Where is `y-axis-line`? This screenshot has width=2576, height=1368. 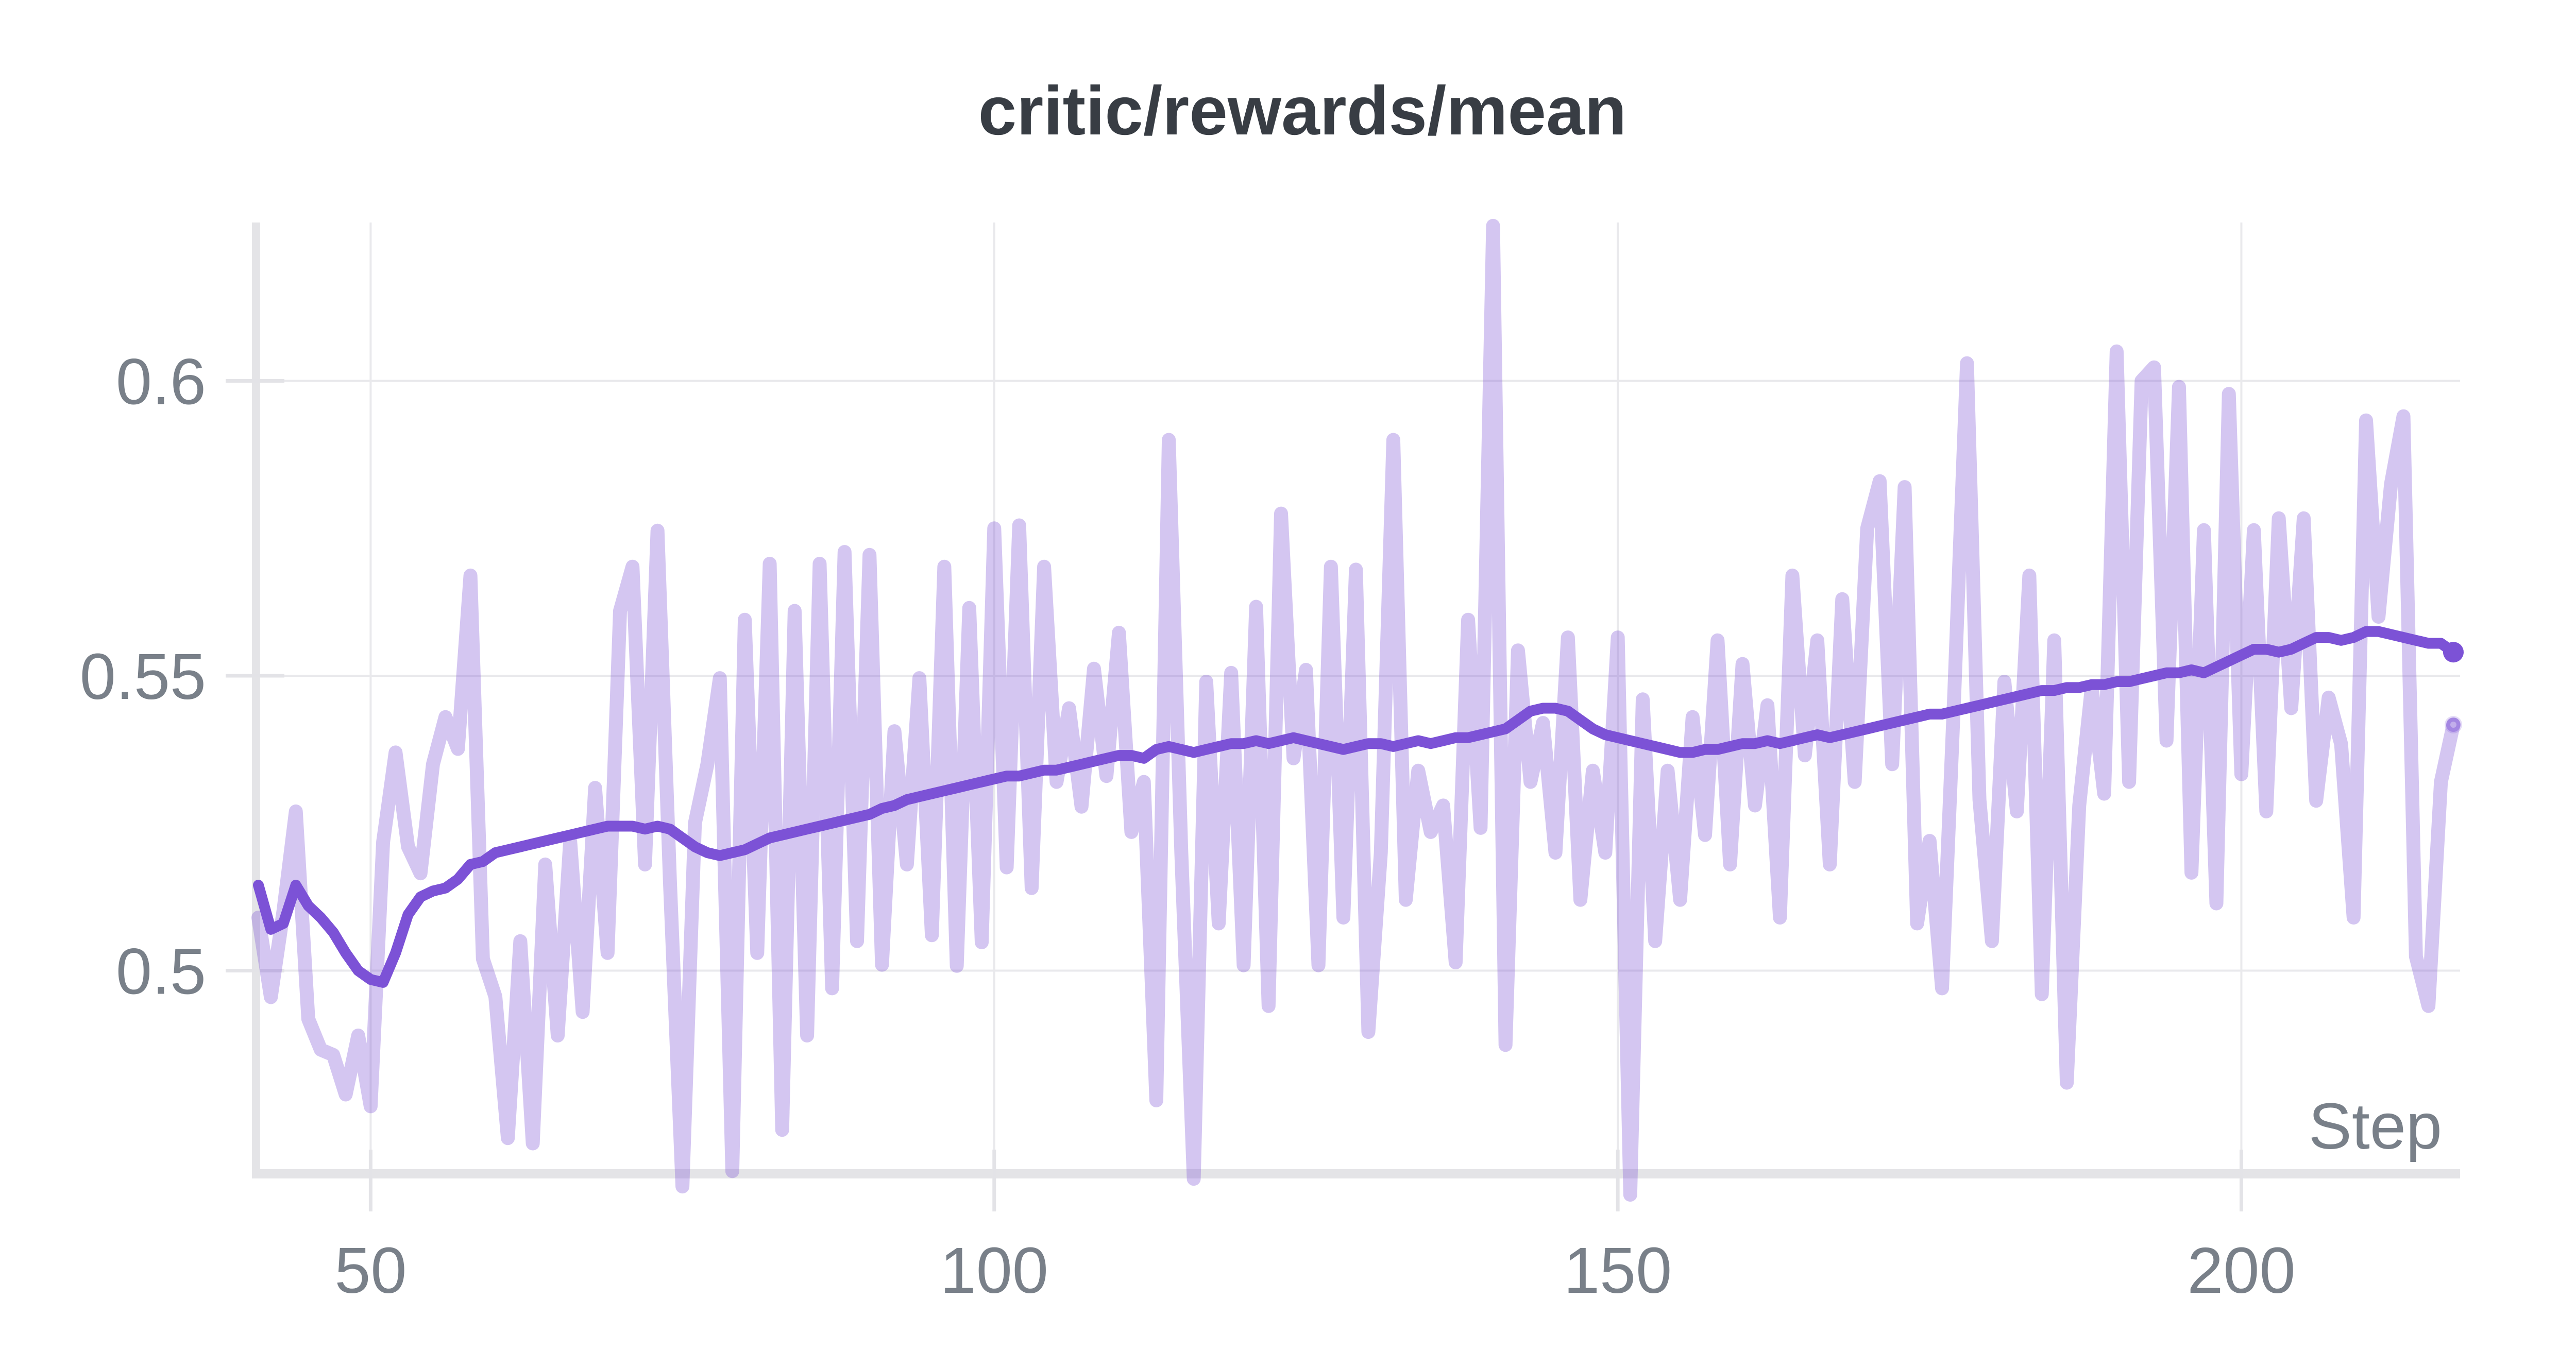 y-axis-line is located at coordinates (256, 700).